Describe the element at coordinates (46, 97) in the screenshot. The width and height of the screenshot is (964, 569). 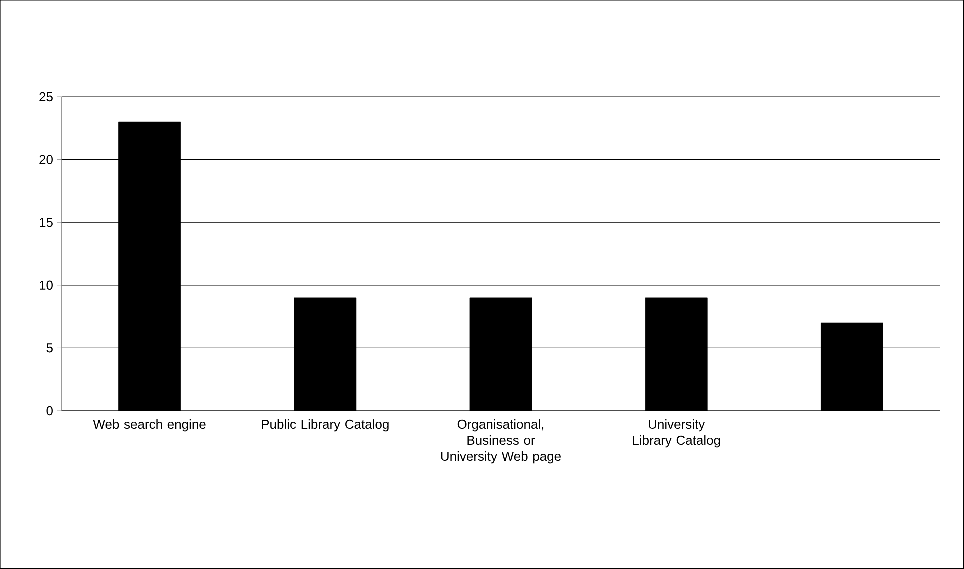
I see `y-tick-label: 25` at that location.